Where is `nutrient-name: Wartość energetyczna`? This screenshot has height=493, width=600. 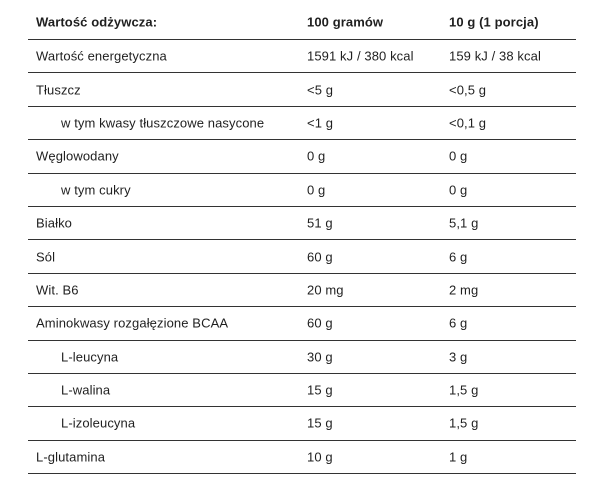 nutrient-name: Wartość energetyczna is located at coordinates (101, 56).